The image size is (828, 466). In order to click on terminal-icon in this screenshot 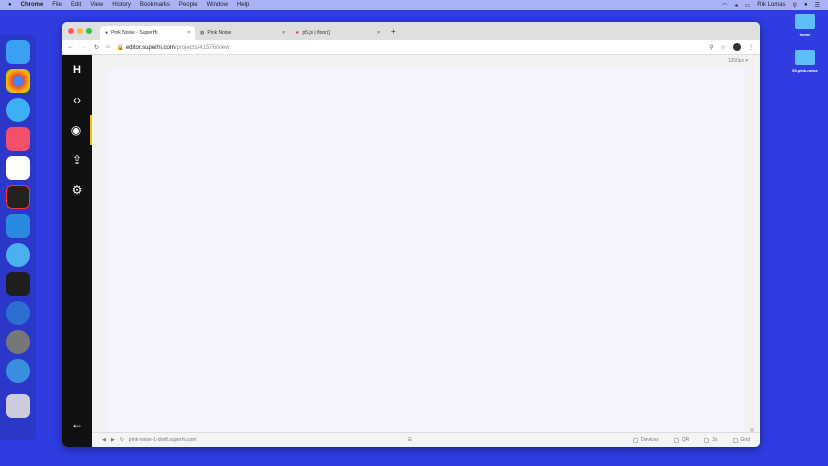, I will do `click(18, 197)`.